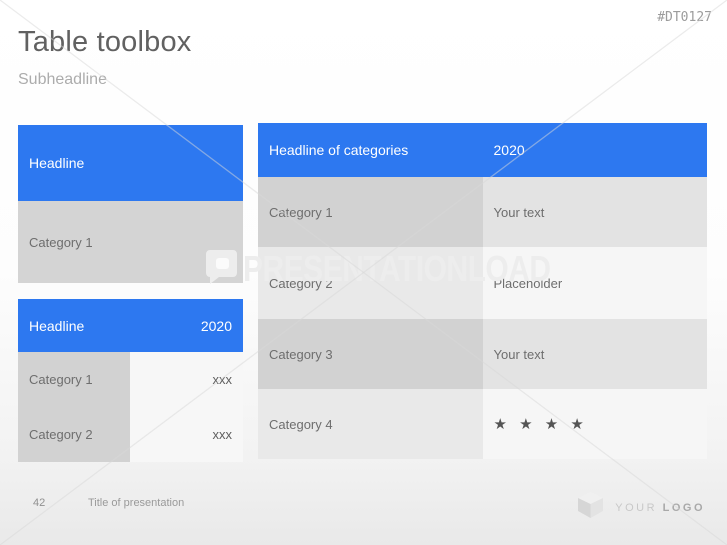  I want to click on category-label: Category 4, so click(370, 424).